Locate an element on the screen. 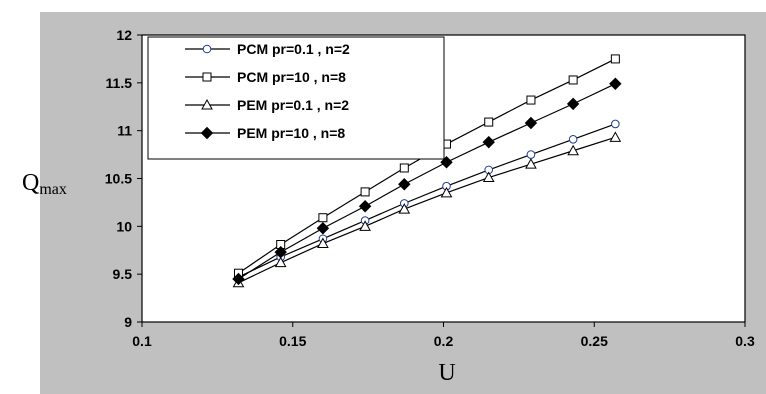 This screenshot has width=766, height=394. y-axis-label: Qmax is located at coordinates (44, 184).